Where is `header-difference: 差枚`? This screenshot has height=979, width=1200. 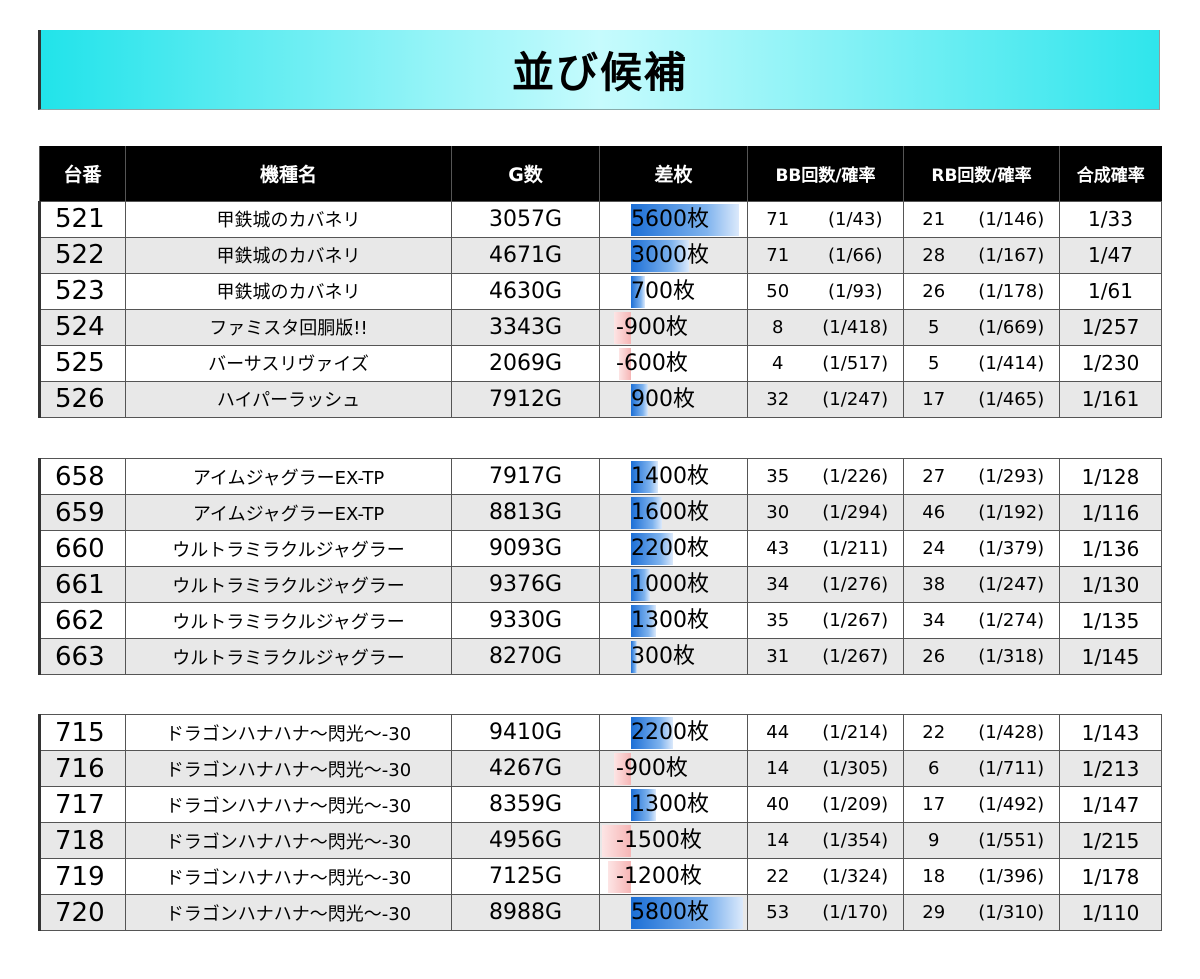
header-difference: 差枚 is located at coordinates (673, 173).